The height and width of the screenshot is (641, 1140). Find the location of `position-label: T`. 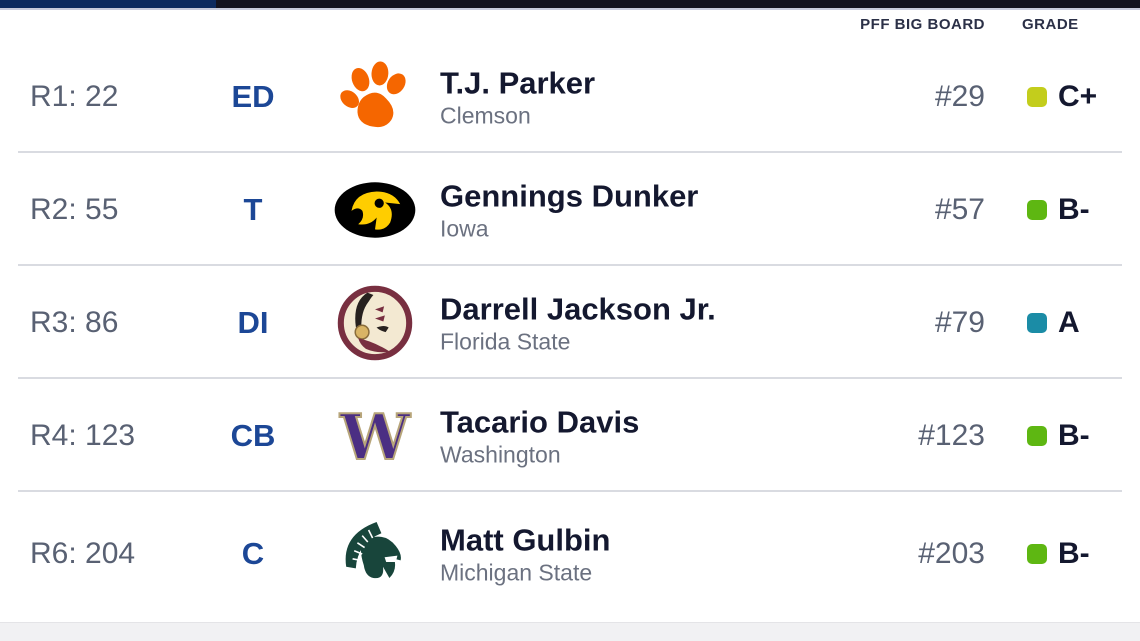

position-label: T is located at coordinates (253, 209).